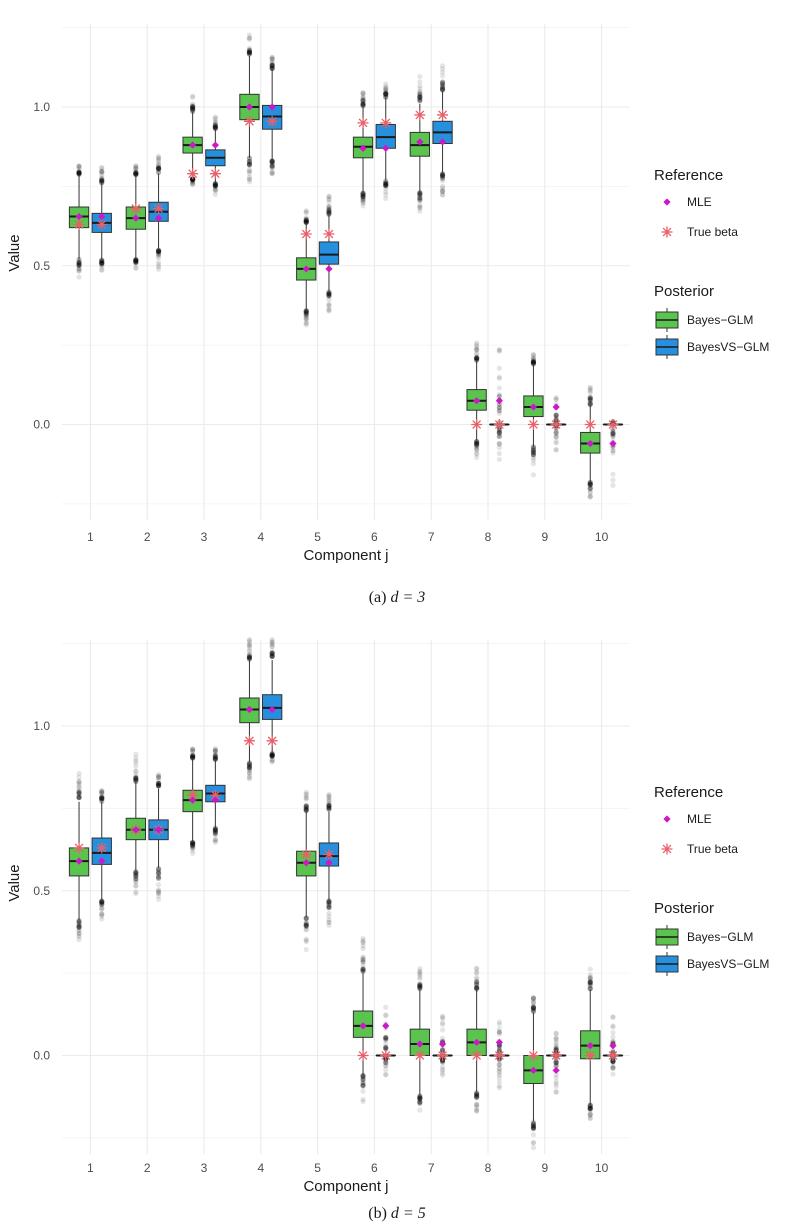  Describe the element at coordinates (41, 425) in the screenshot. I see `y-tick-label: 0.0` at that location.